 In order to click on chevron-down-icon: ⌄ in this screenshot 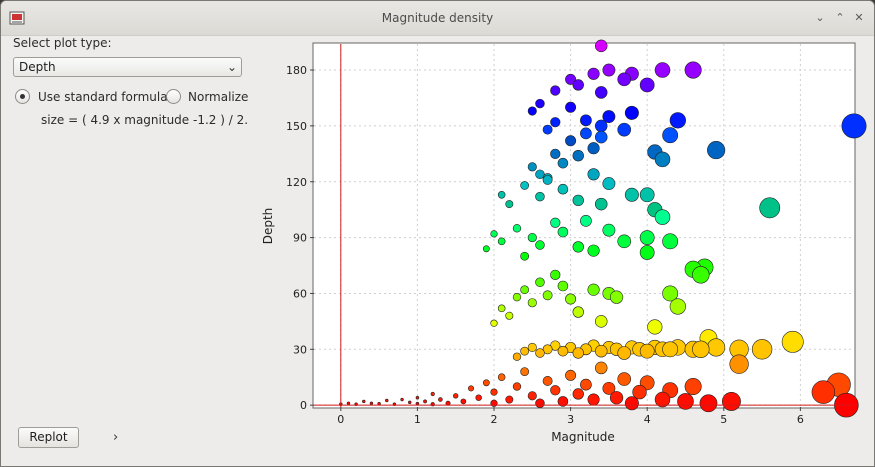, I will do `click(231, 67)`.